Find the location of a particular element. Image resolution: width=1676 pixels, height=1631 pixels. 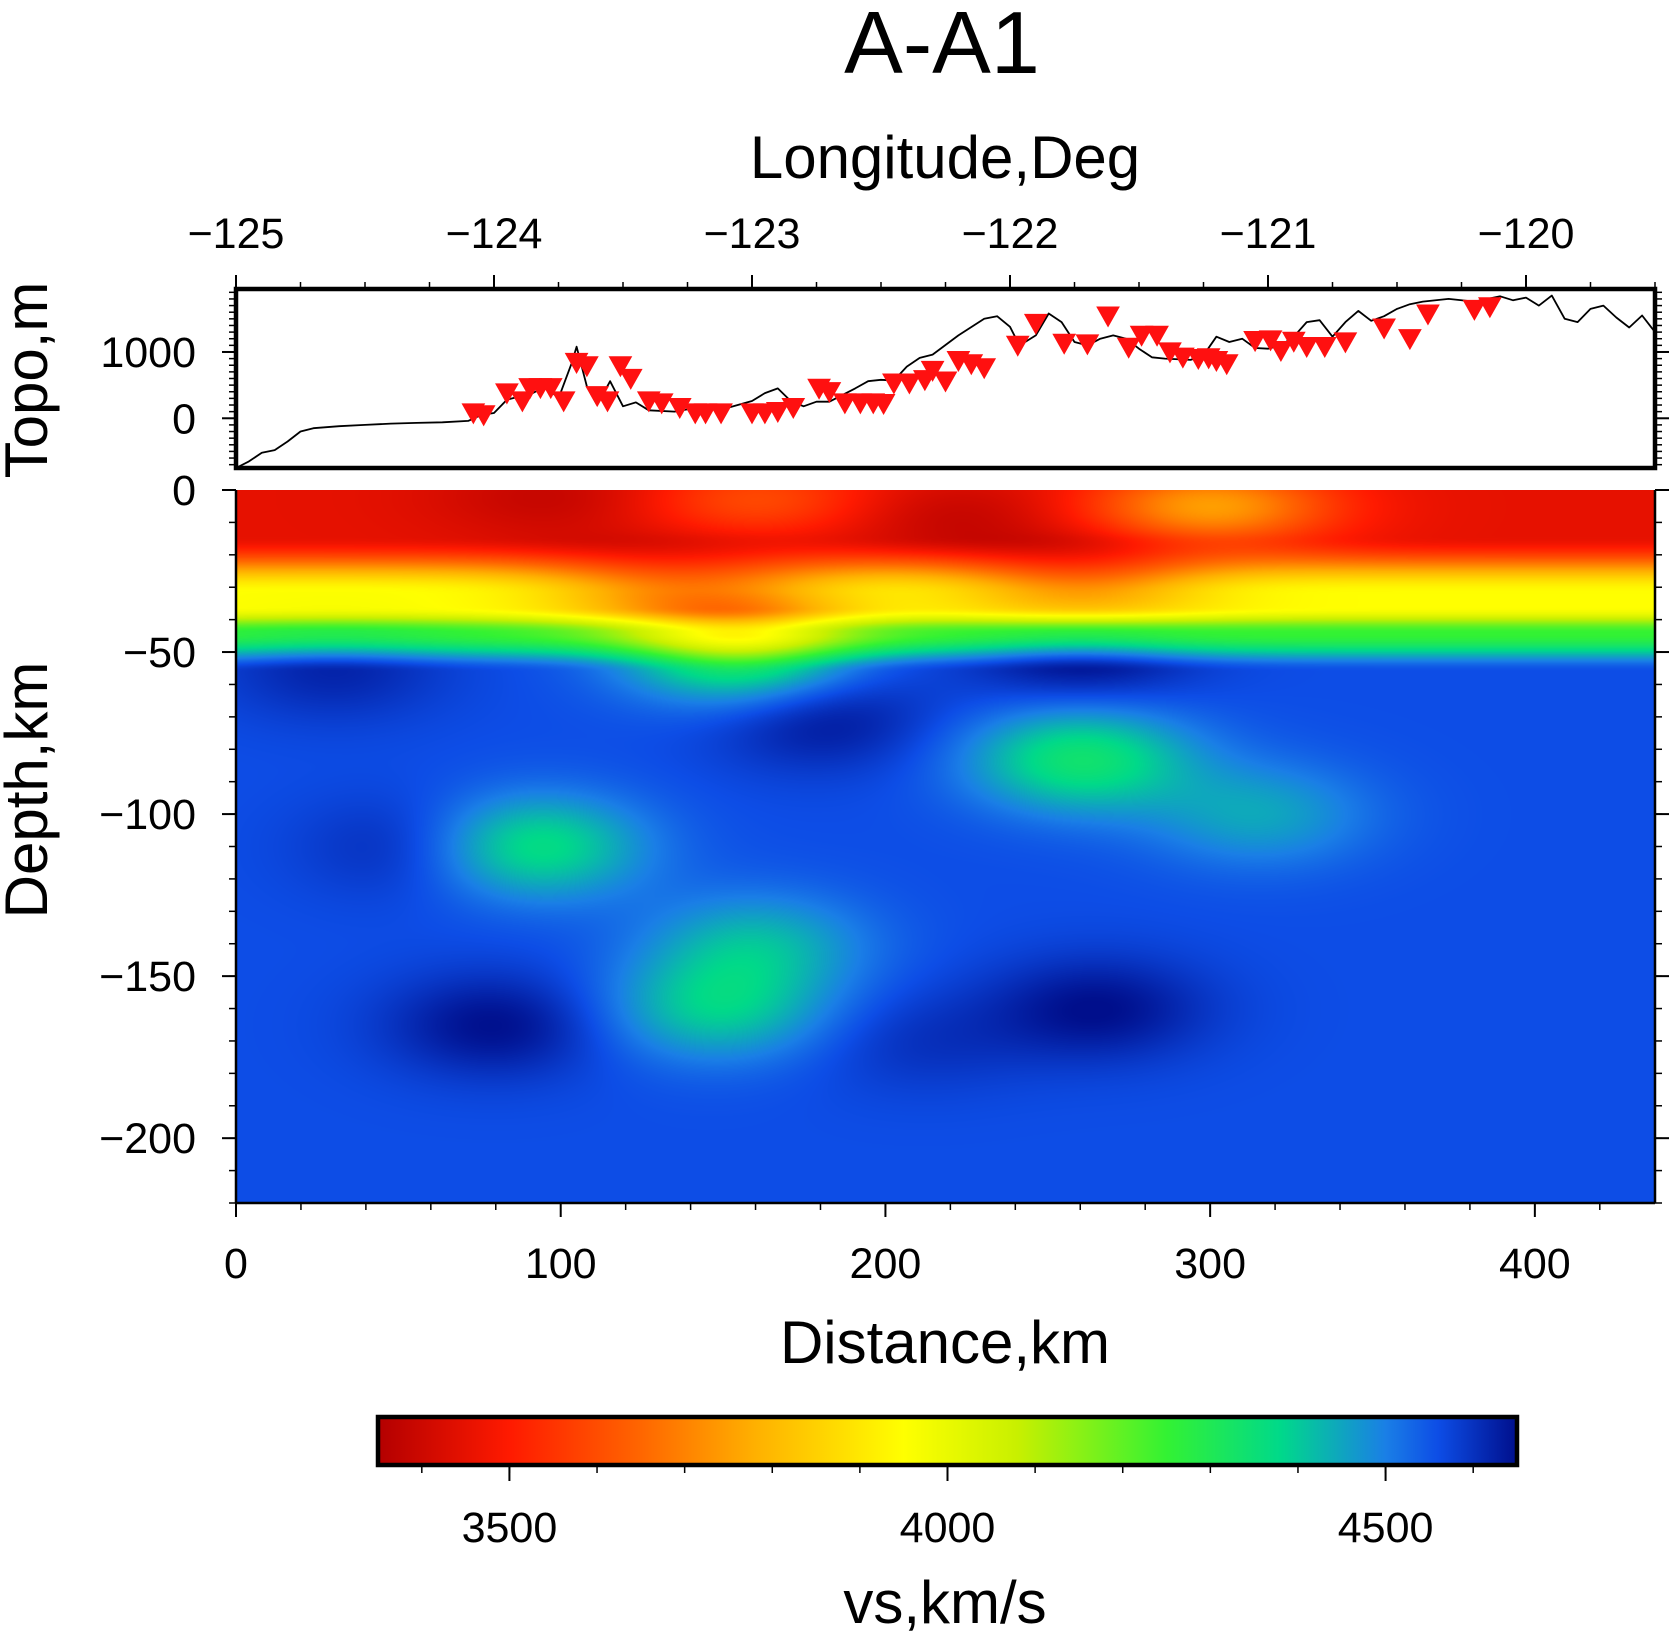

longitude-tick-label: −123 is located at coordinates (752, 234).